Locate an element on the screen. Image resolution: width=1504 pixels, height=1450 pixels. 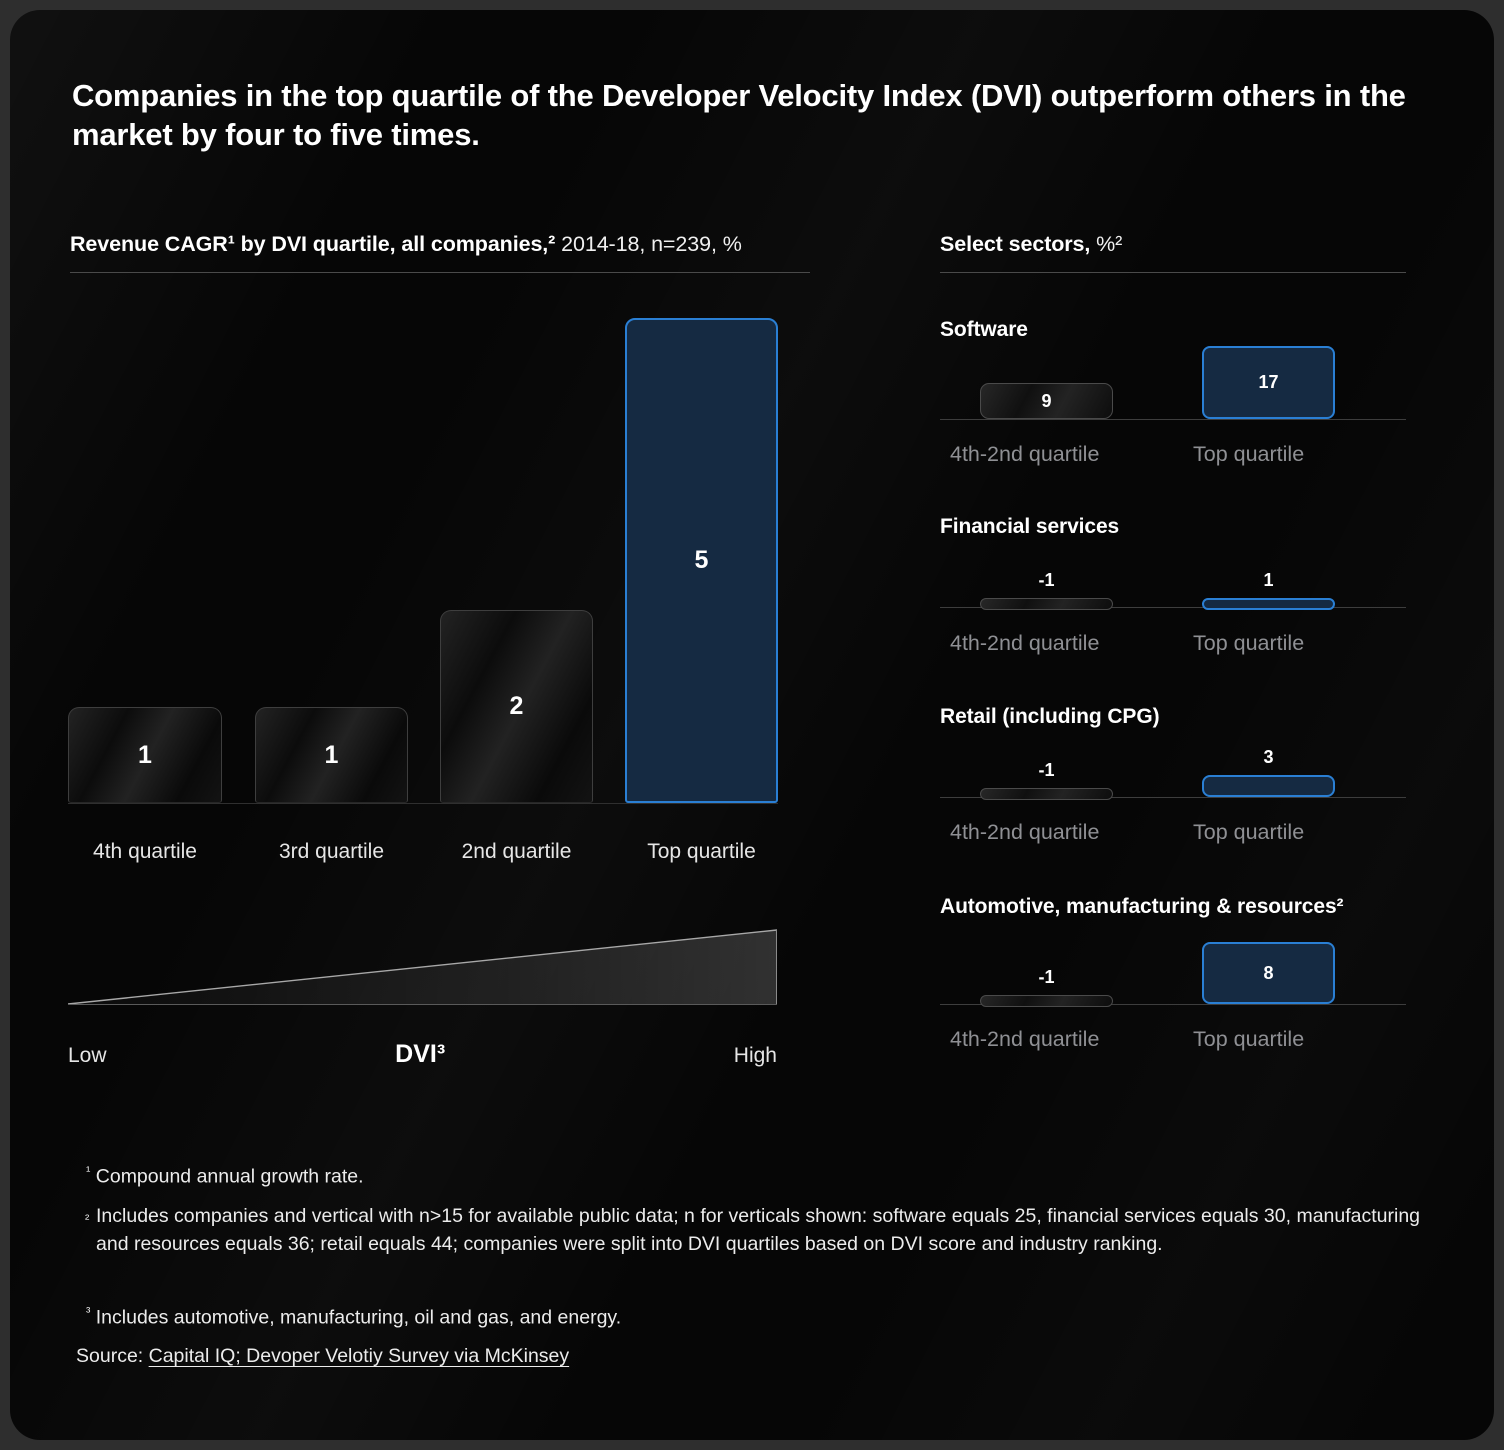
retail-label-4th-2nd: 4th-2nd quartile is located at coordinates (1025, 832).